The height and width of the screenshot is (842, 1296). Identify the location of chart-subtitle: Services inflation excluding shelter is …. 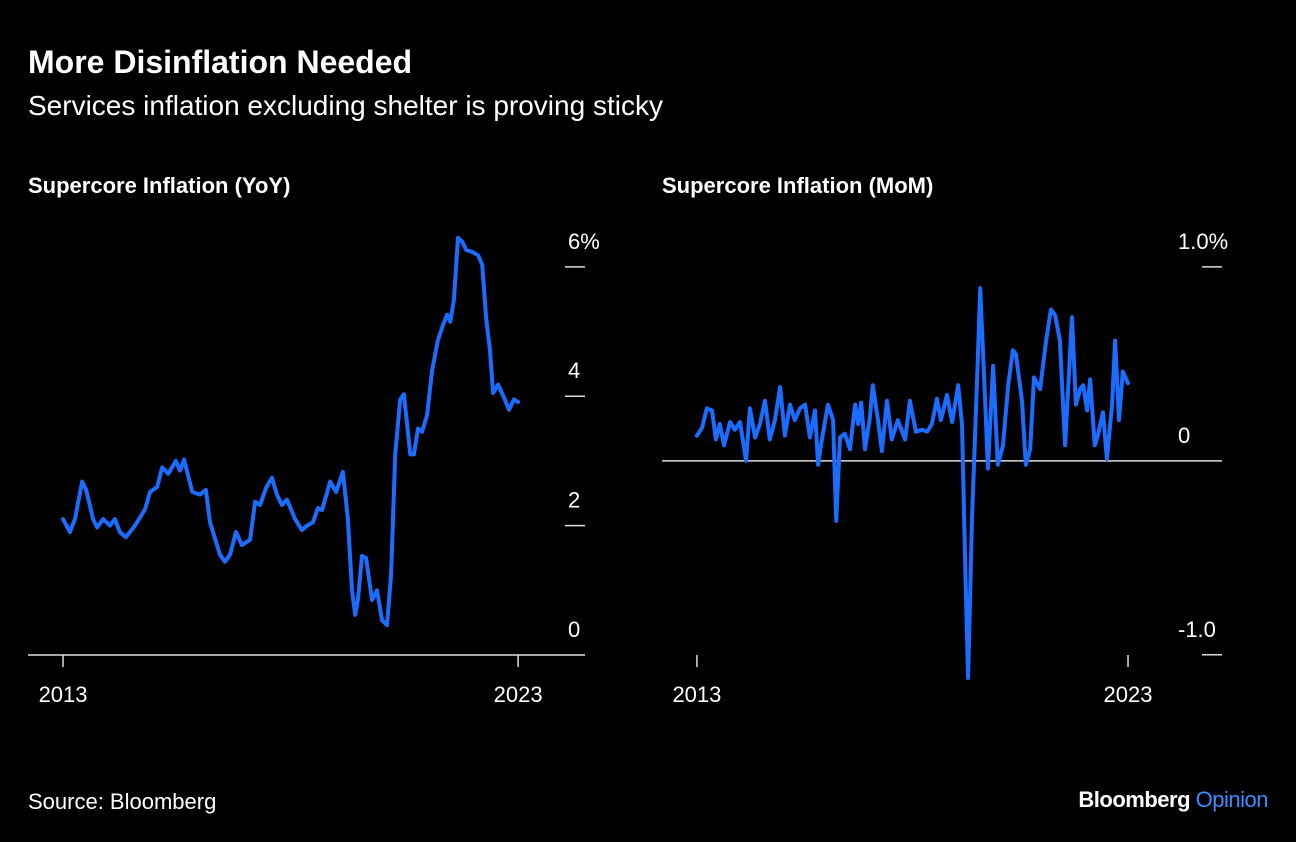
(345, 105).